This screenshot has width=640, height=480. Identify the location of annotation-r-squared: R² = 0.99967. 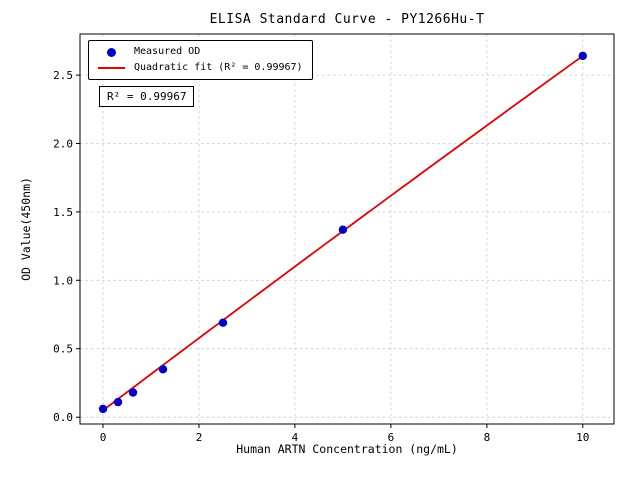
(147, 96).